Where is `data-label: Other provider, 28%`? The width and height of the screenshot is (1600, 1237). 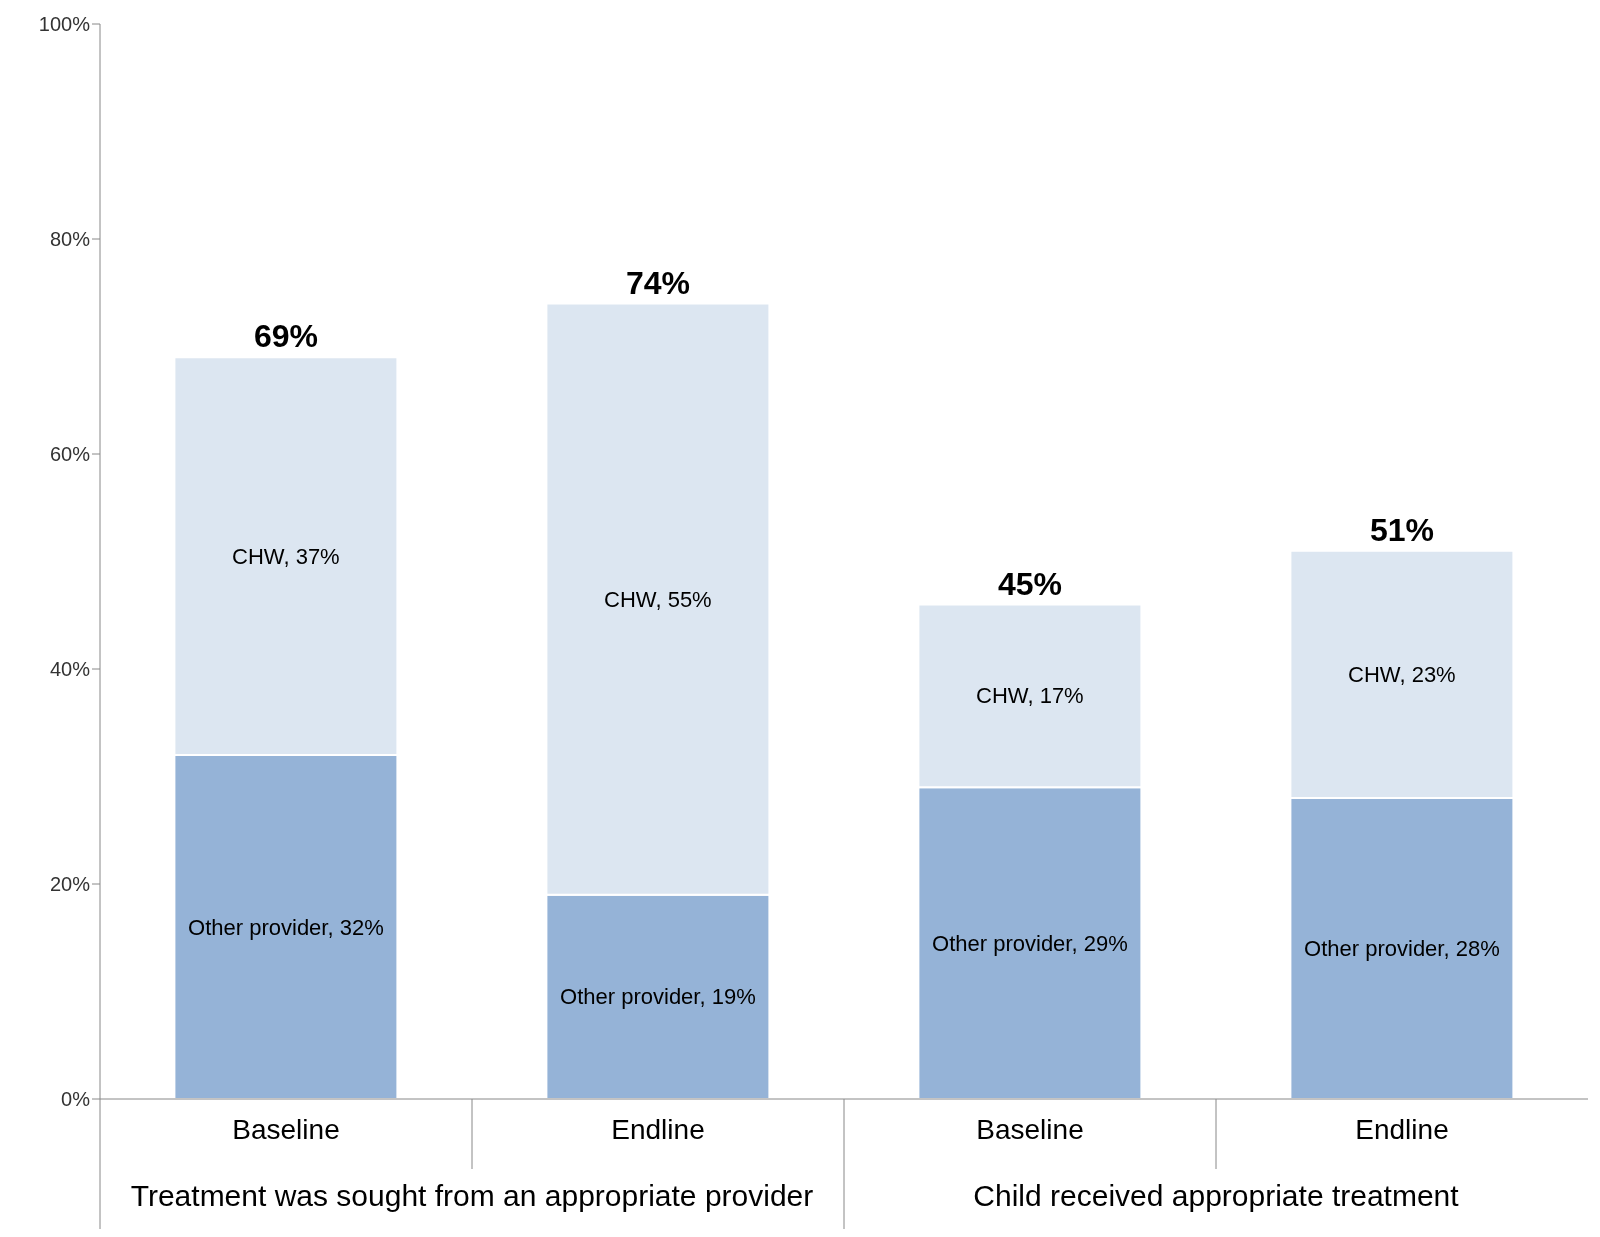
data-label: Other provider, 28% is located at coordinates (1402, 948).